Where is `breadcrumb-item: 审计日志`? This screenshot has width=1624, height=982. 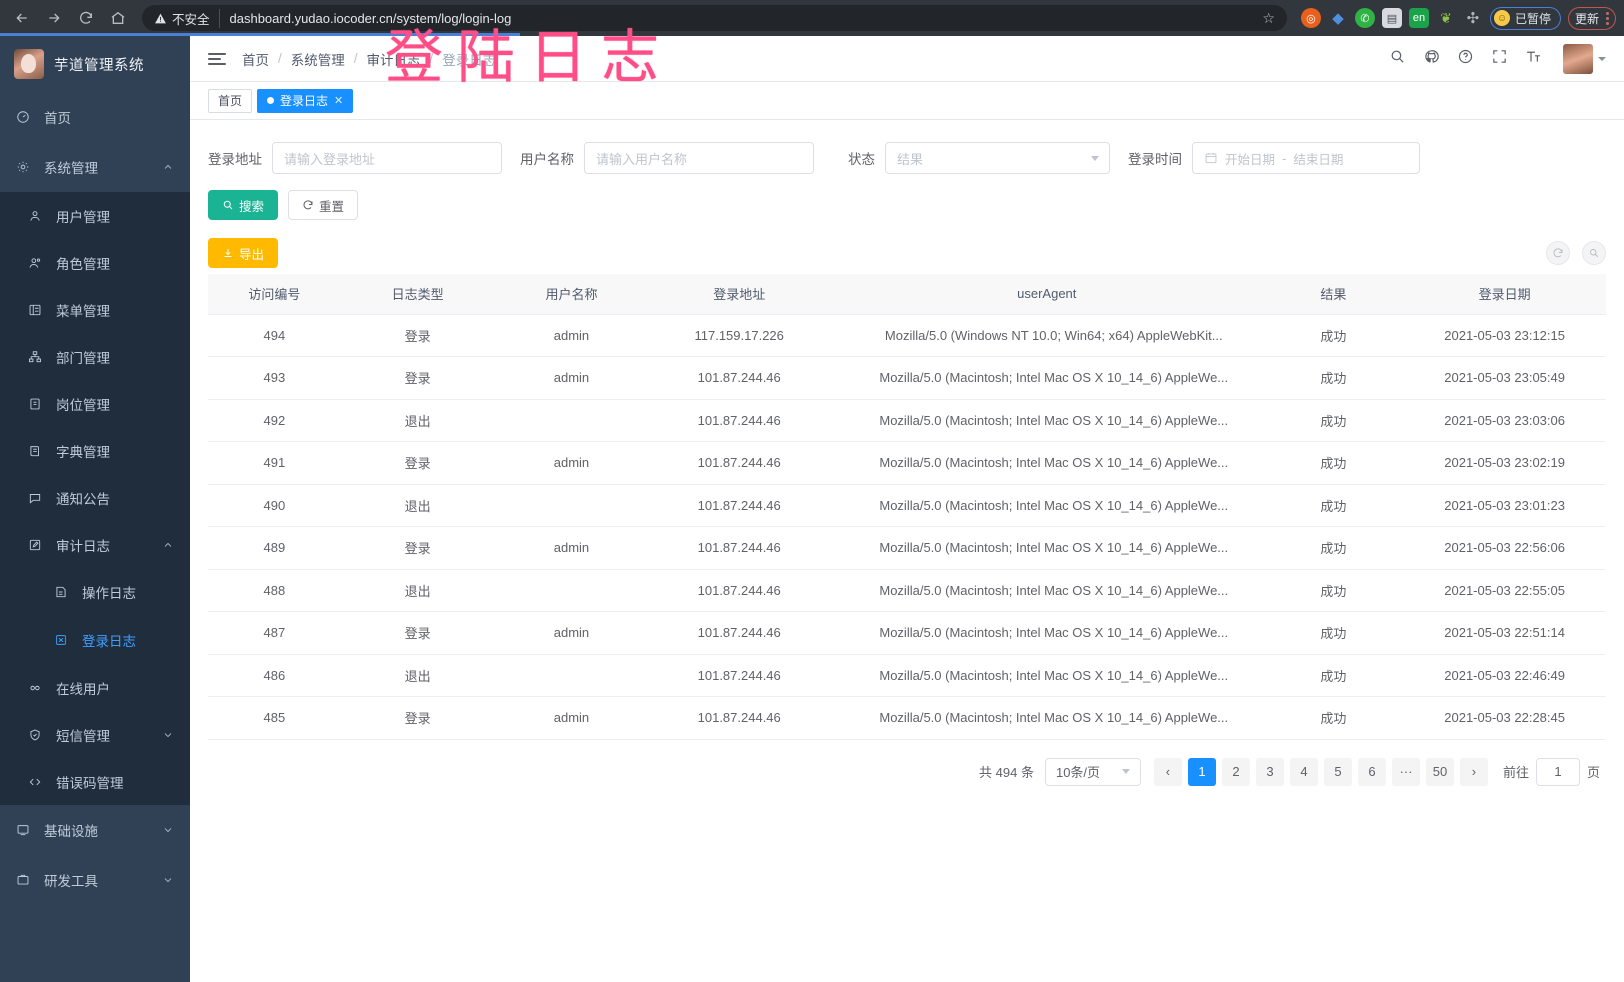
breadcrumb-item: 审计日志 is located at coordinates (393, 60).